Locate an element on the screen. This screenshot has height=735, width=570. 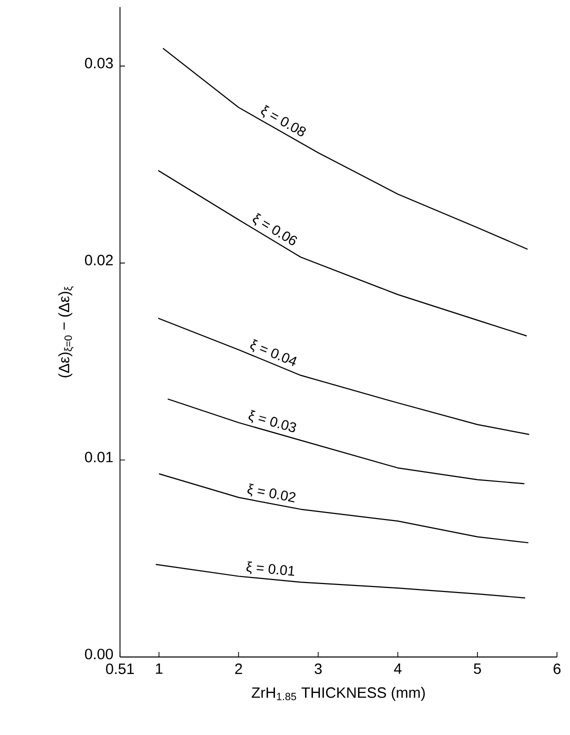
y-tick-label: 0.00 is located at coordinates (98, 654).